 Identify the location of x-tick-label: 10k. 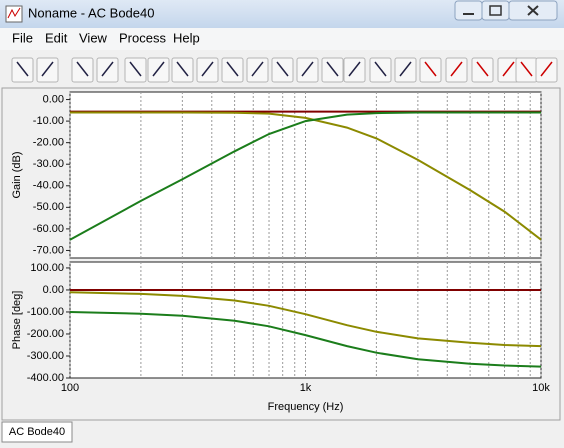
(541, 388).